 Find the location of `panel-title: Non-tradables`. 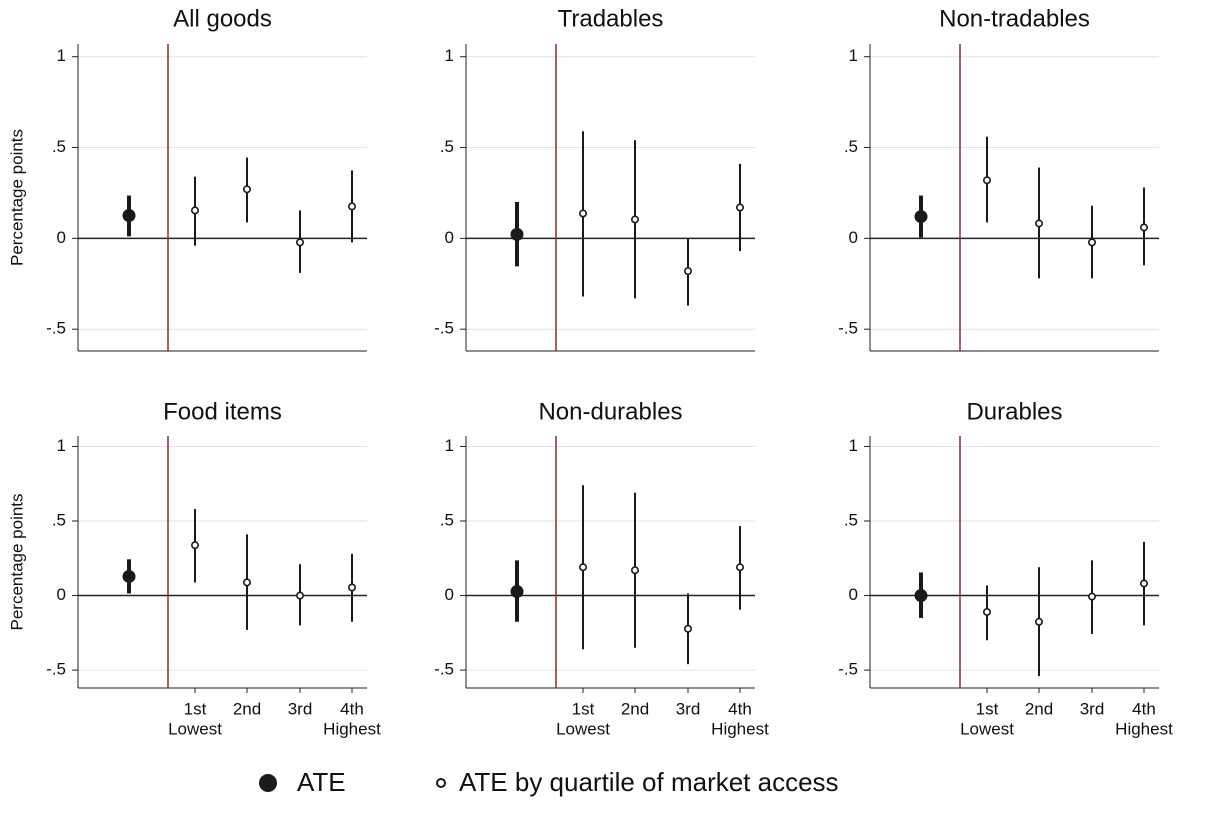

panel-title: Non-tradables is located at coordinates (1014, 18).